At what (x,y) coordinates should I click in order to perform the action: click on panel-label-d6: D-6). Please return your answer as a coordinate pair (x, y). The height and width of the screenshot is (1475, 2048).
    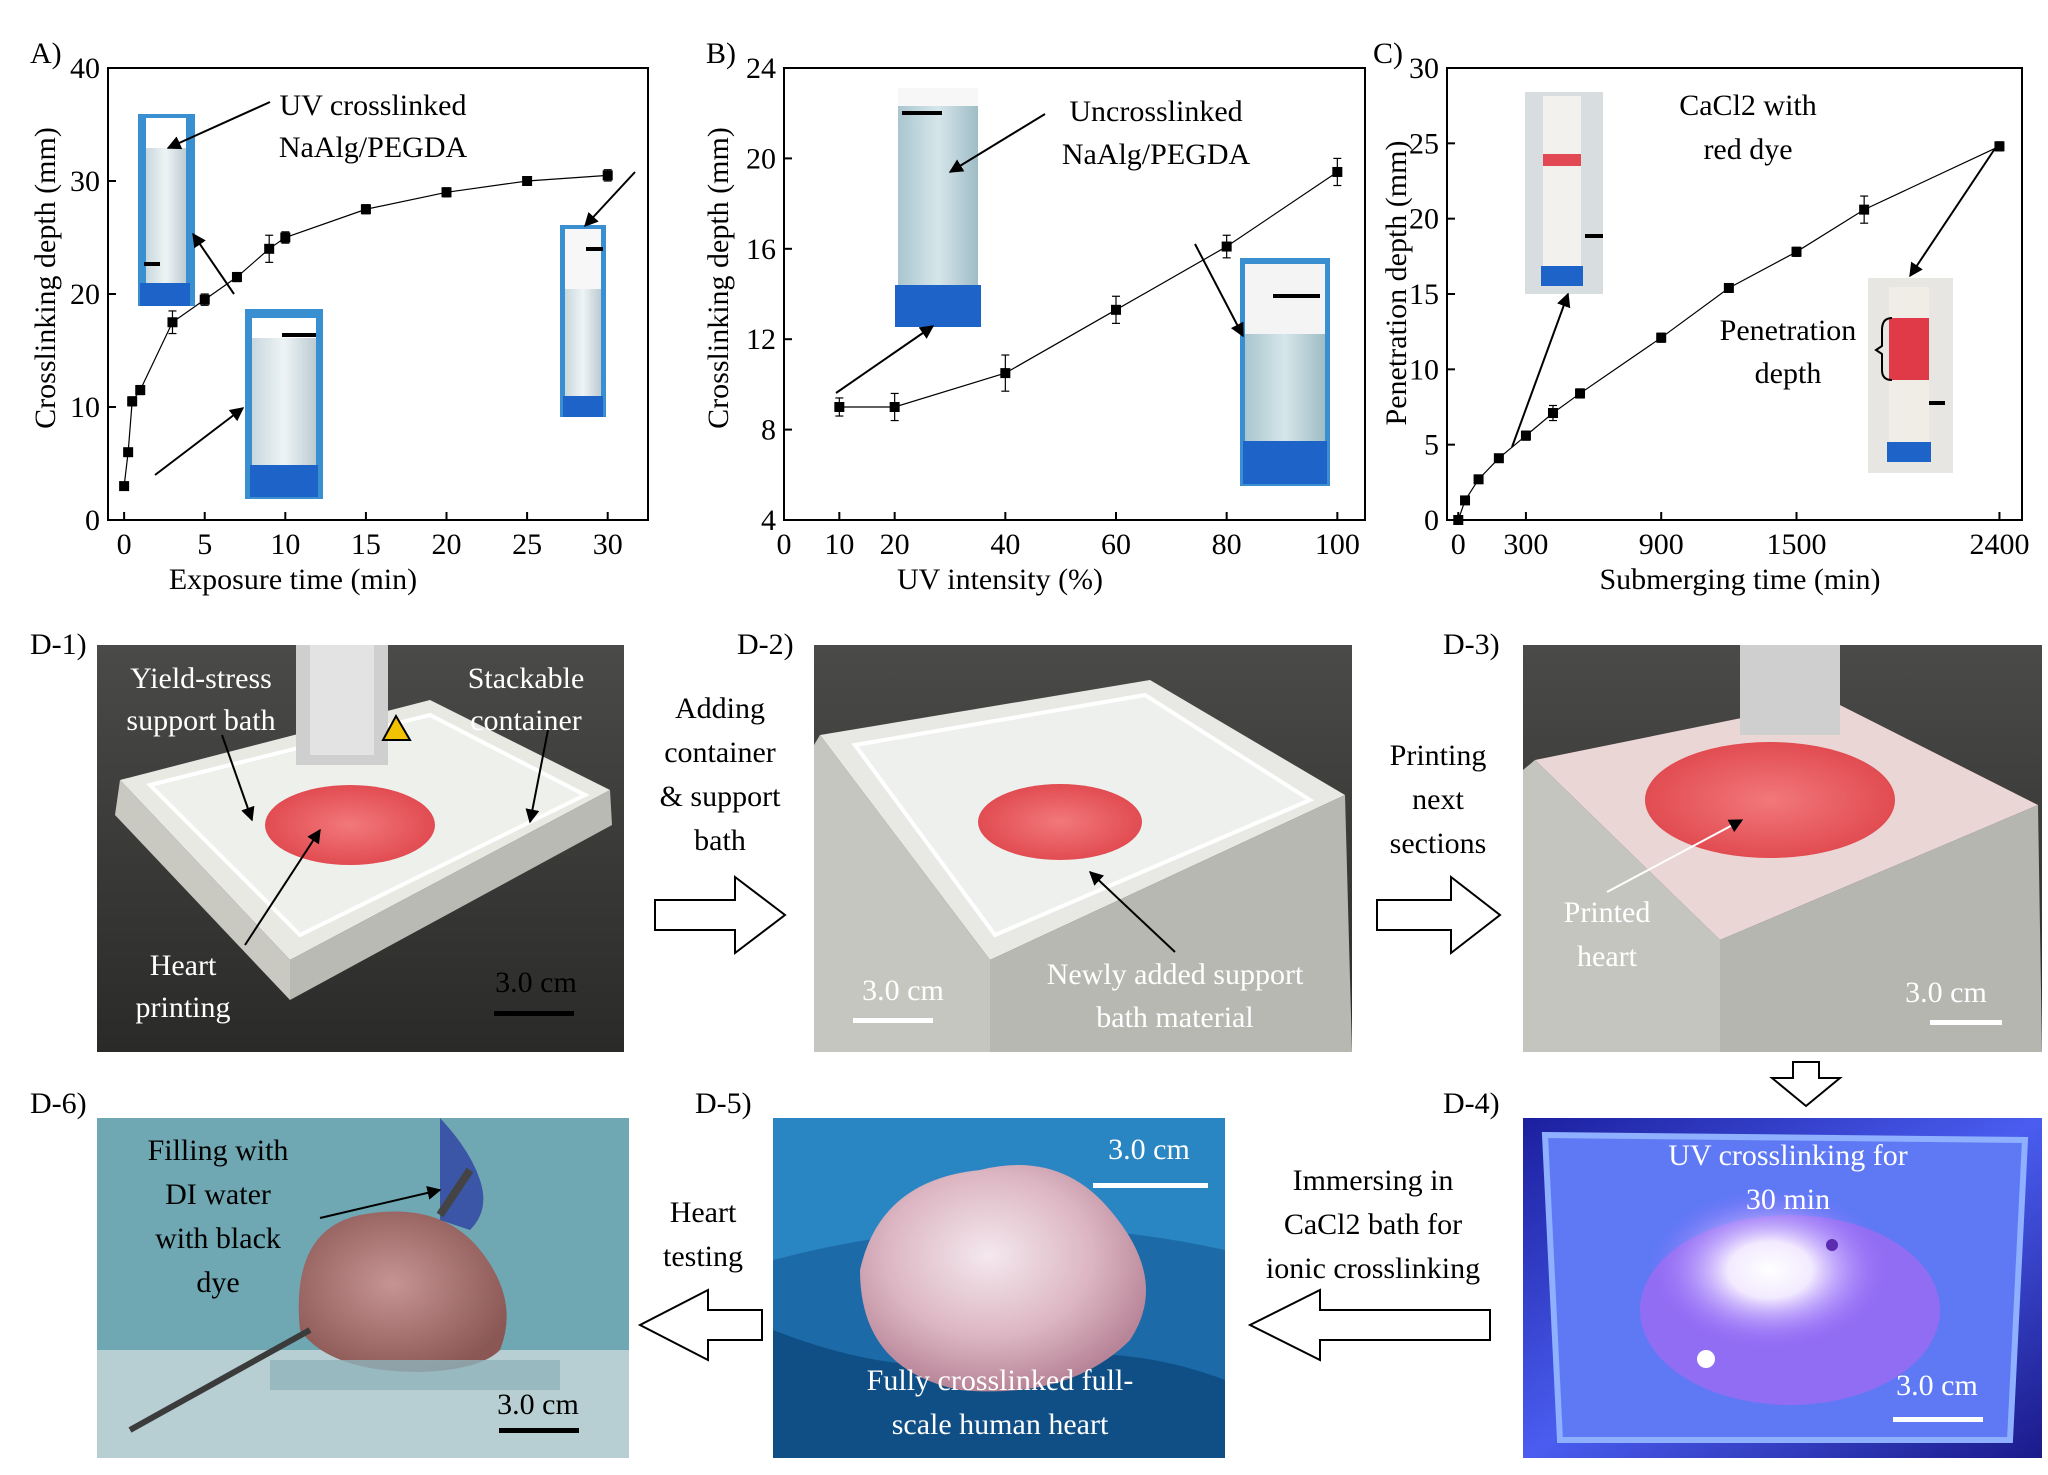
    Looking at the image, I should click on (58, 1103).